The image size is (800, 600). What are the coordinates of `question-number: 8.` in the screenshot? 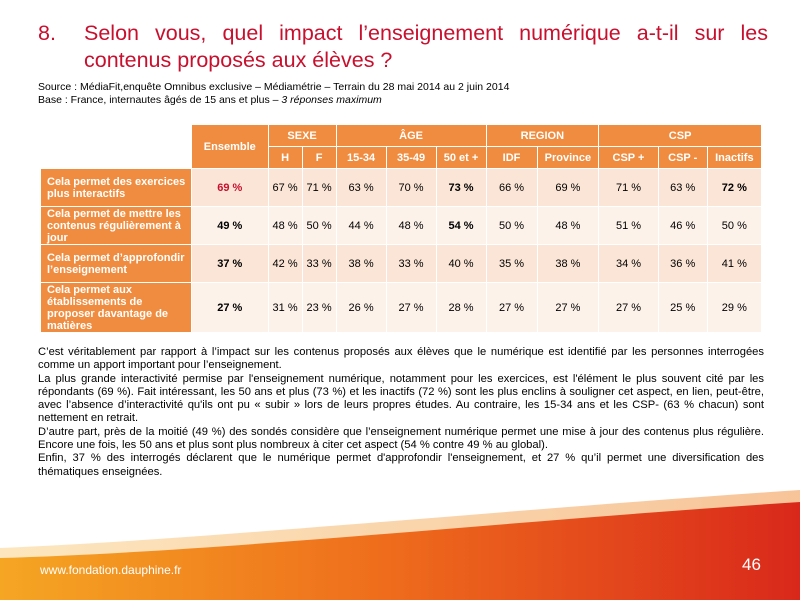 It's located at (47, 33).